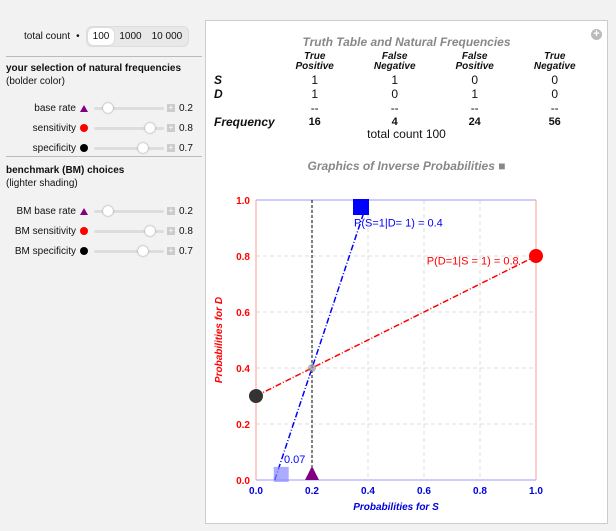 The height and width of the screenshot is (531, 616). What do you see at coordinates (243, 425) in the screenshot?
I see `y-tick-label: 0.2` at bounding box center [243, 425].